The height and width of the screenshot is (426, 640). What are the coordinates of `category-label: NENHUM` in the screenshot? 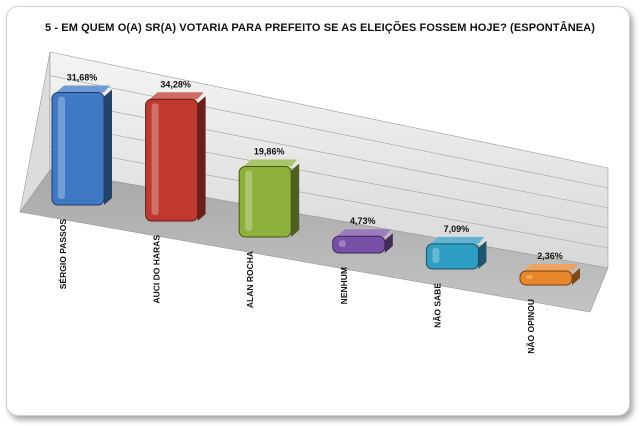 It's located at (344, 285).